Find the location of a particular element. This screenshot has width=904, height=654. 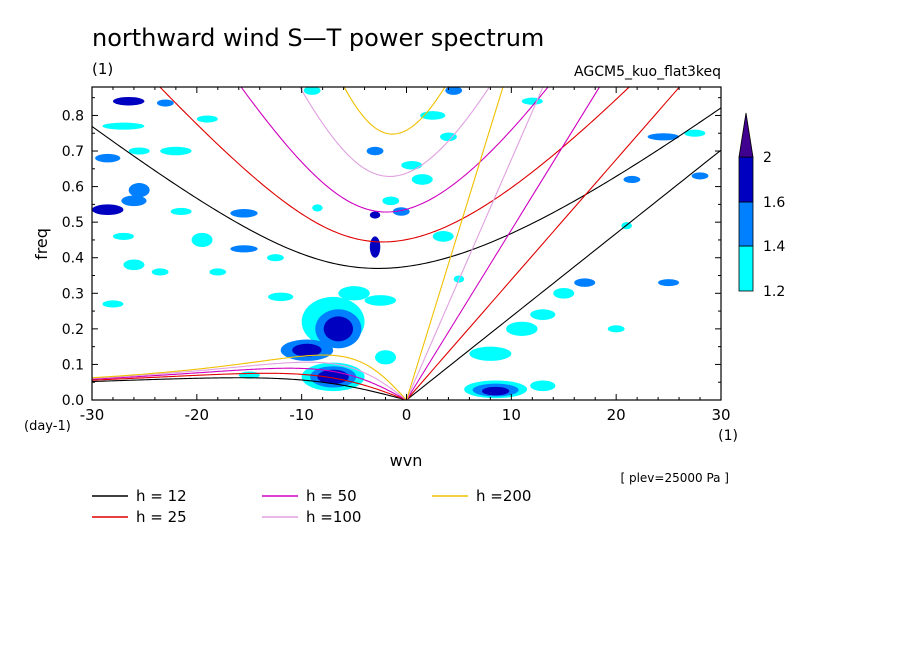

level-note: [ plev=25000 Pa ] is located at coordinates (674, 478).